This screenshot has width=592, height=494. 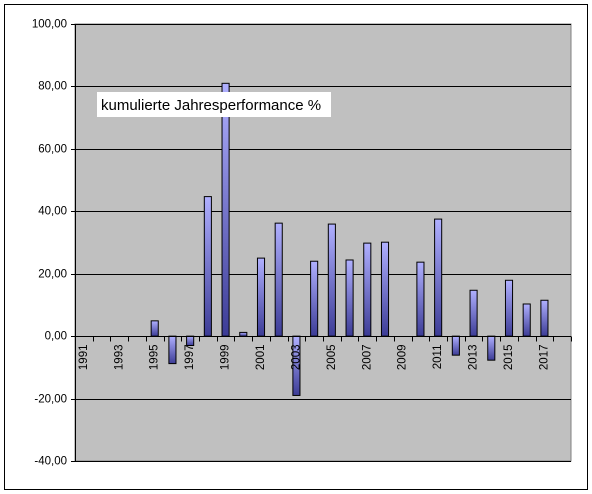 I want to click on x-tick-label: 1997, so click(x=190, y=358).